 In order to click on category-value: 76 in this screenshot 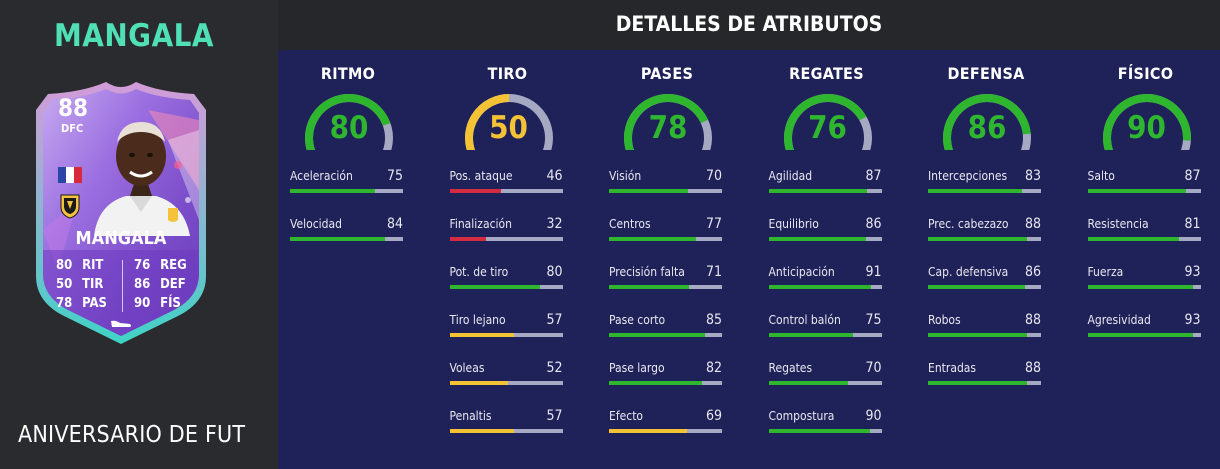, I will do `click(827, 128)`.